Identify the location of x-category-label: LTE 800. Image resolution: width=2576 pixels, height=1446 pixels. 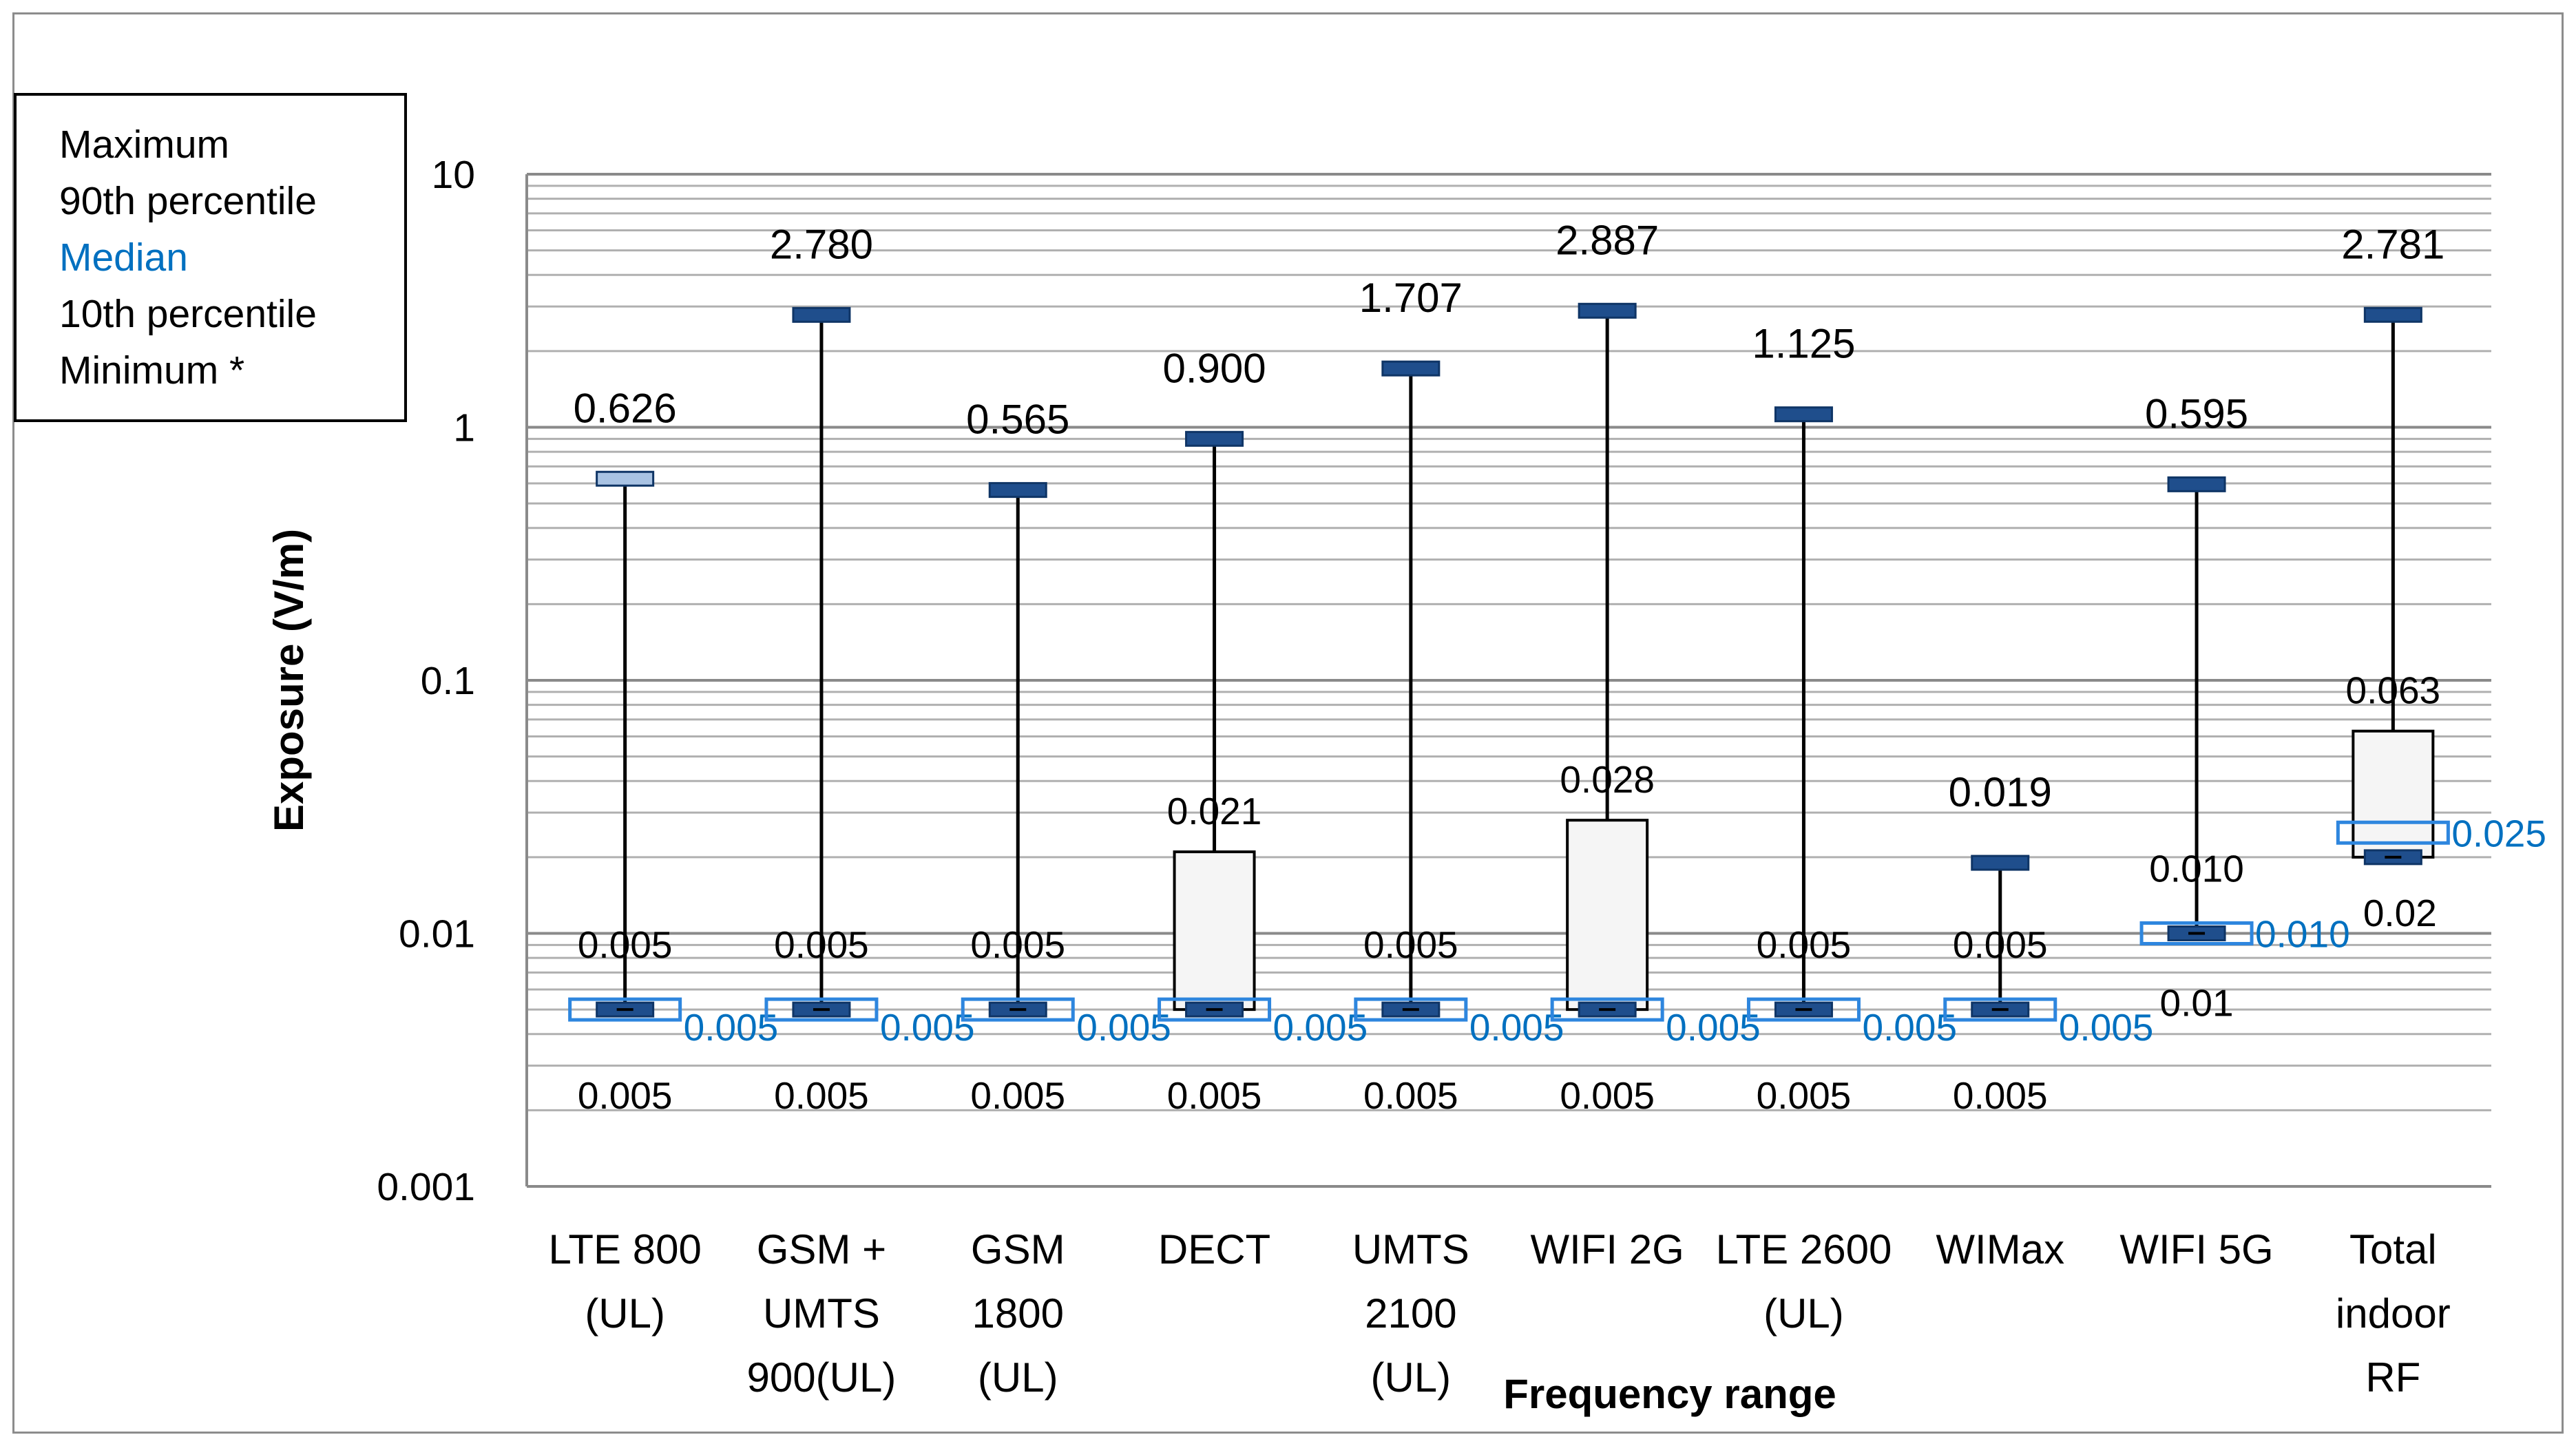
(624, 1249).